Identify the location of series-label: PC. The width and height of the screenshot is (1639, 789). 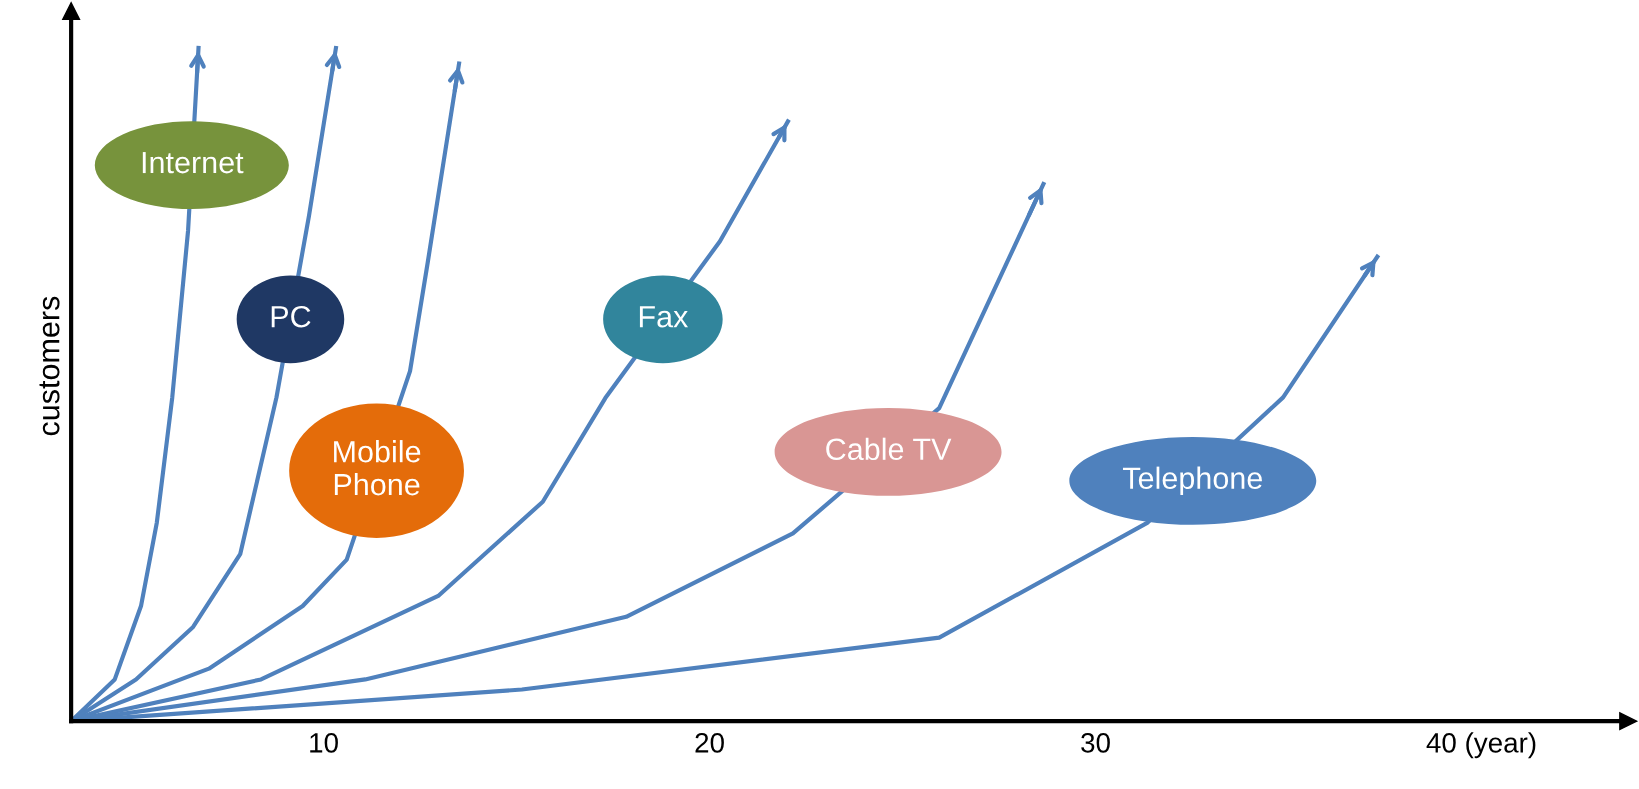
(291, 316).